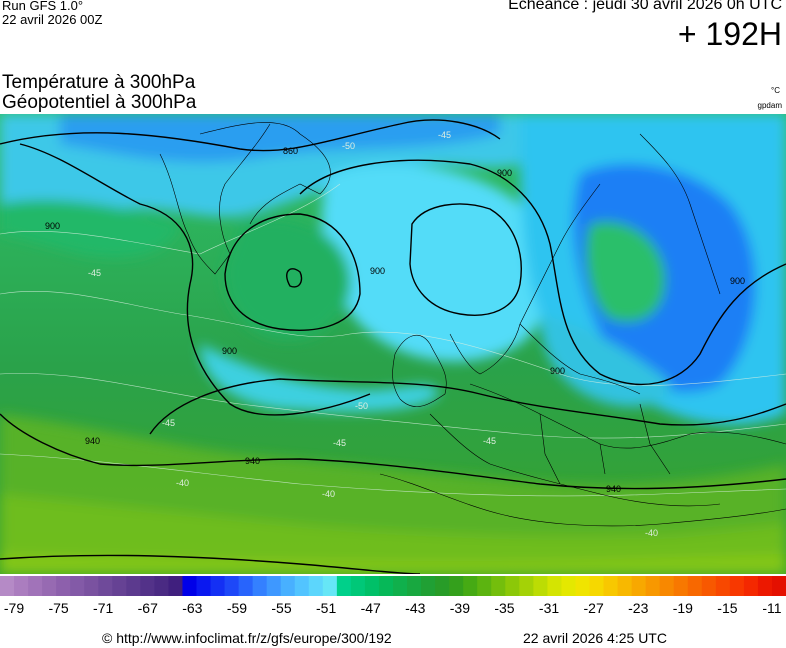 The height and width of the screenshot is (648, 786). What do you see at coordinates (769, 105) in the screenshot?
I see `unit-geopotential: gpdam` at bounding box center [769, 105].